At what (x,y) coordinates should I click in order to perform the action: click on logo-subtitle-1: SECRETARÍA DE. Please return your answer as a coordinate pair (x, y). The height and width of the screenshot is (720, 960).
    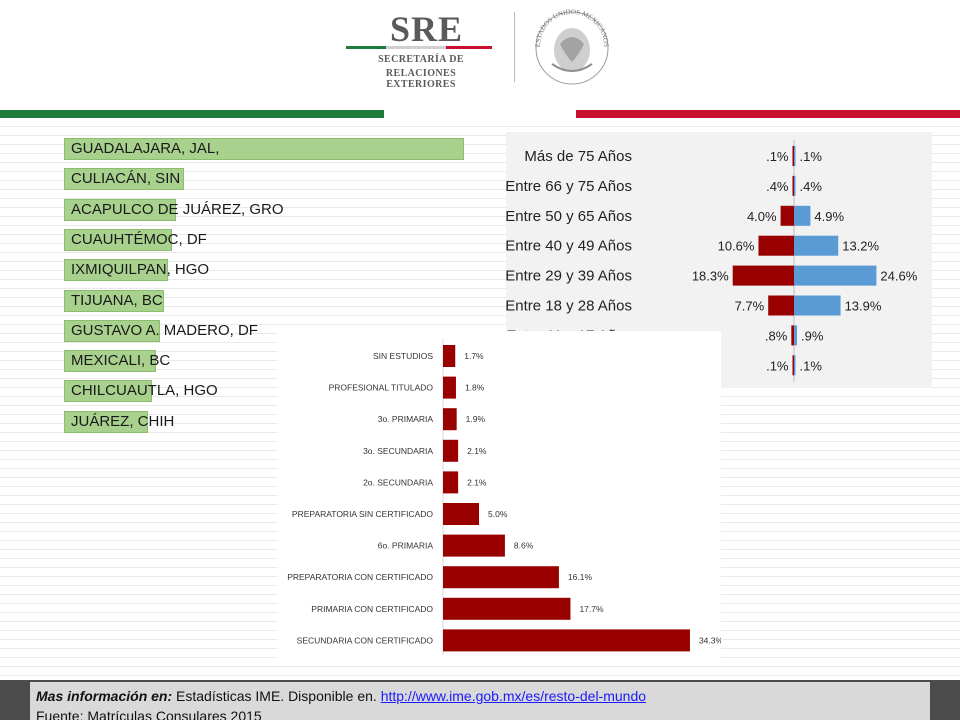
    Looking at the image, I should click on (421, 59).